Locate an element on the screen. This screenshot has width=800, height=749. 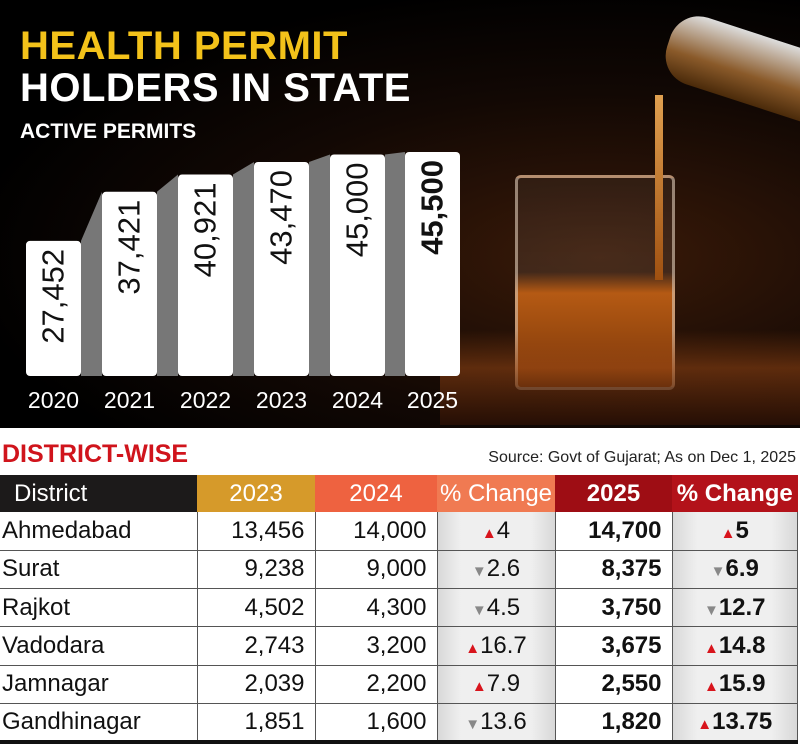
value-2023: 4,502 is located at coordinates (256, 608).